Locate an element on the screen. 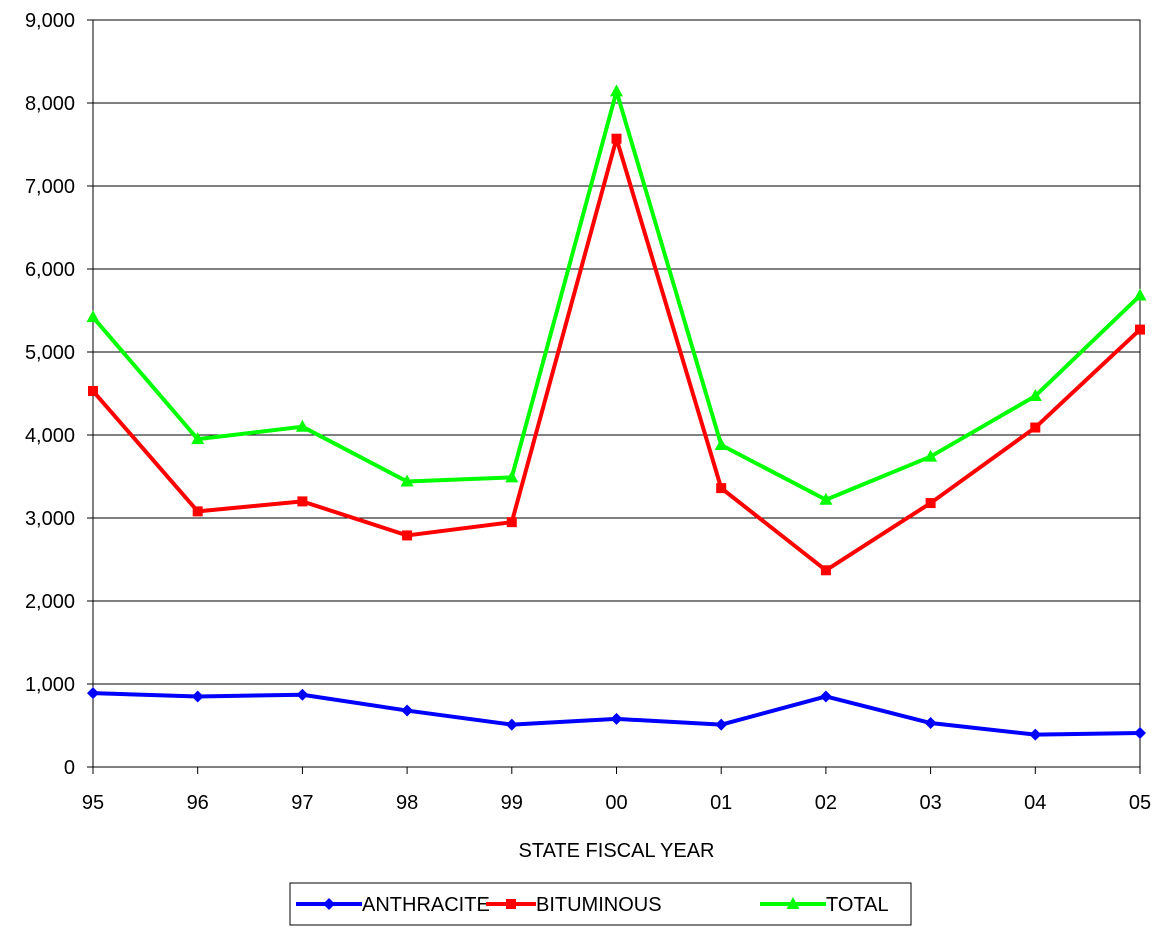  y-tick-label: 3,000 is located at coordinates (50, 519).